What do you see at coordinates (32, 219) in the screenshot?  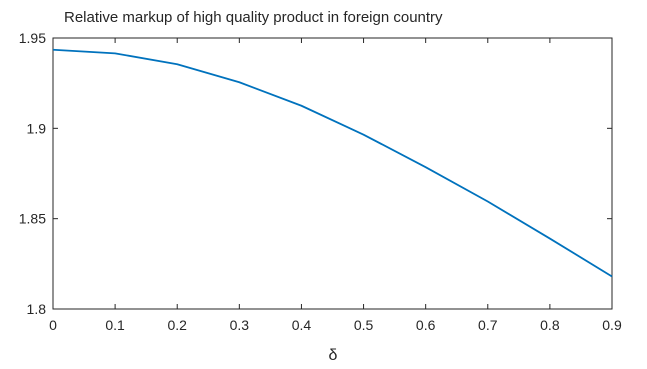 I see `y-tick-label: 1.85` at bounding box center [32, 219].